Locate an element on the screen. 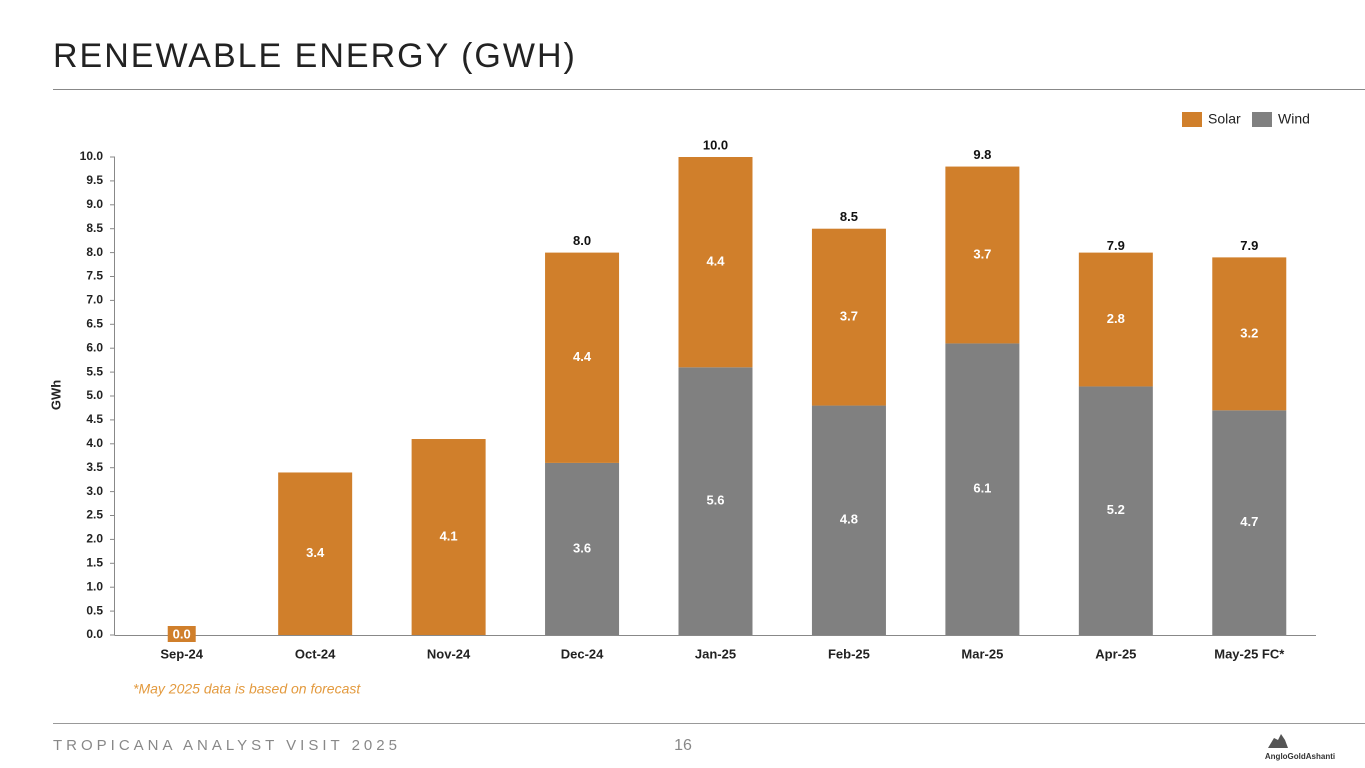  segment-label: 5.2 is located at coordinates (1116, 509).